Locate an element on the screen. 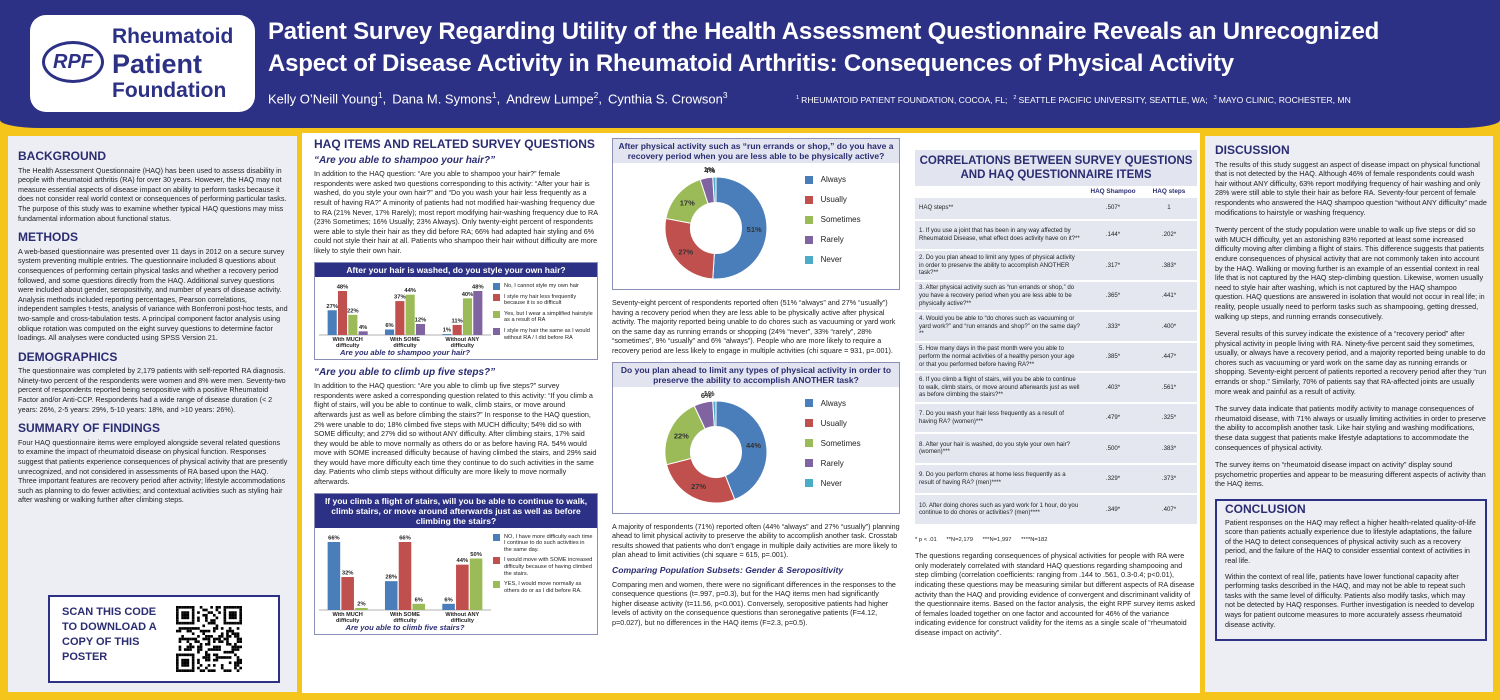  correlation-value: .500* is located at coordinates (1113, 449).